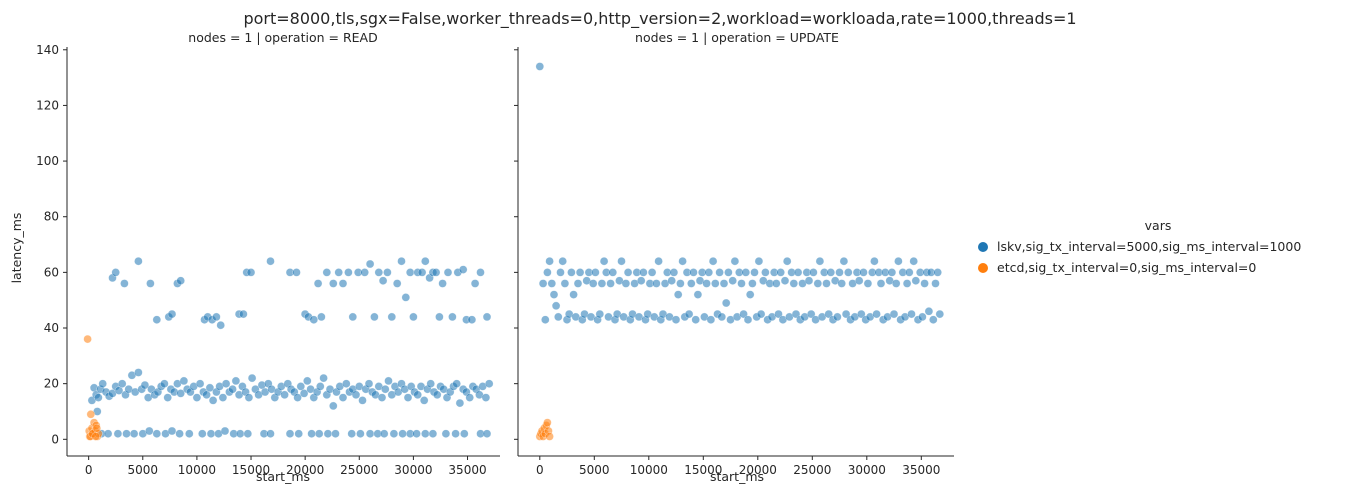  Describe the element at coordinates (983, 247) in the screenshot. I see `legend-marker-lskv` at that location.